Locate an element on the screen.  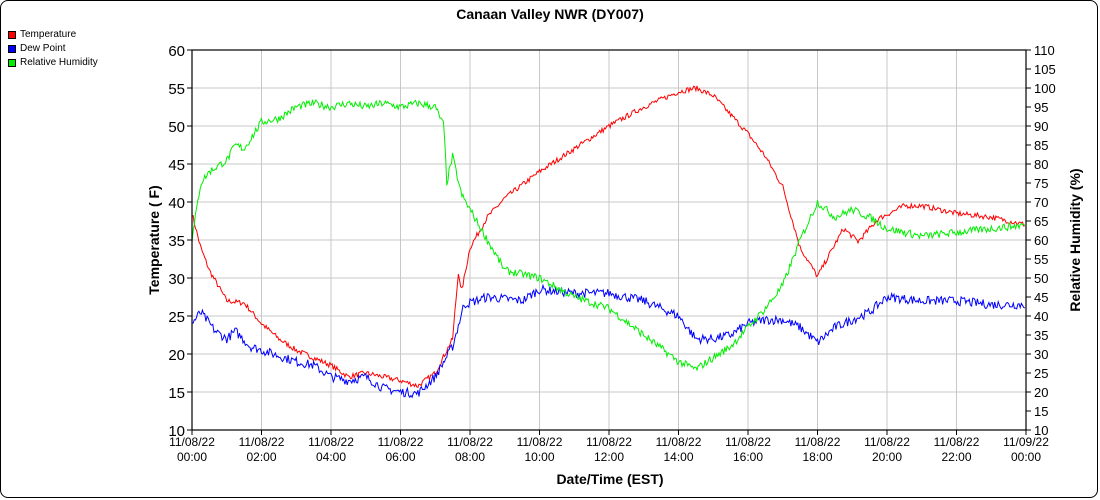
y2-tick-label: 75 is located at coordinates (1041, 183).